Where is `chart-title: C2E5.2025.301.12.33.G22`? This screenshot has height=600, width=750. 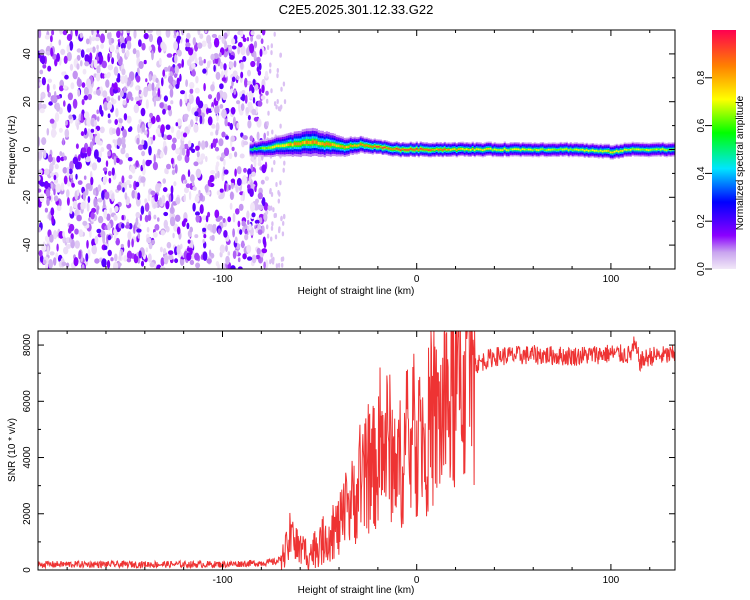 chart-title: C2E5.2025.301.12.33.G22 is located at coordinates (356, 9).